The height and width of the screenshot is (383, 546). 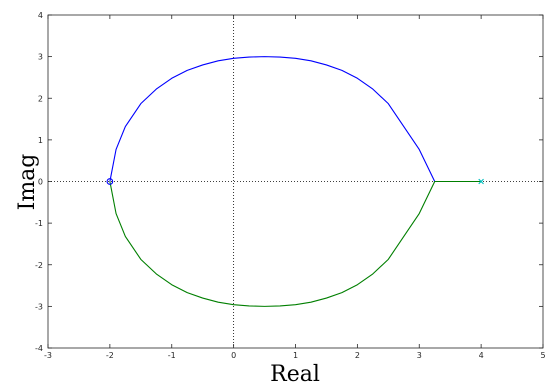 What do you see at coordinates (110, 181) in the screenshot?
I see `zero-marker` at bounding box center [110, 181].